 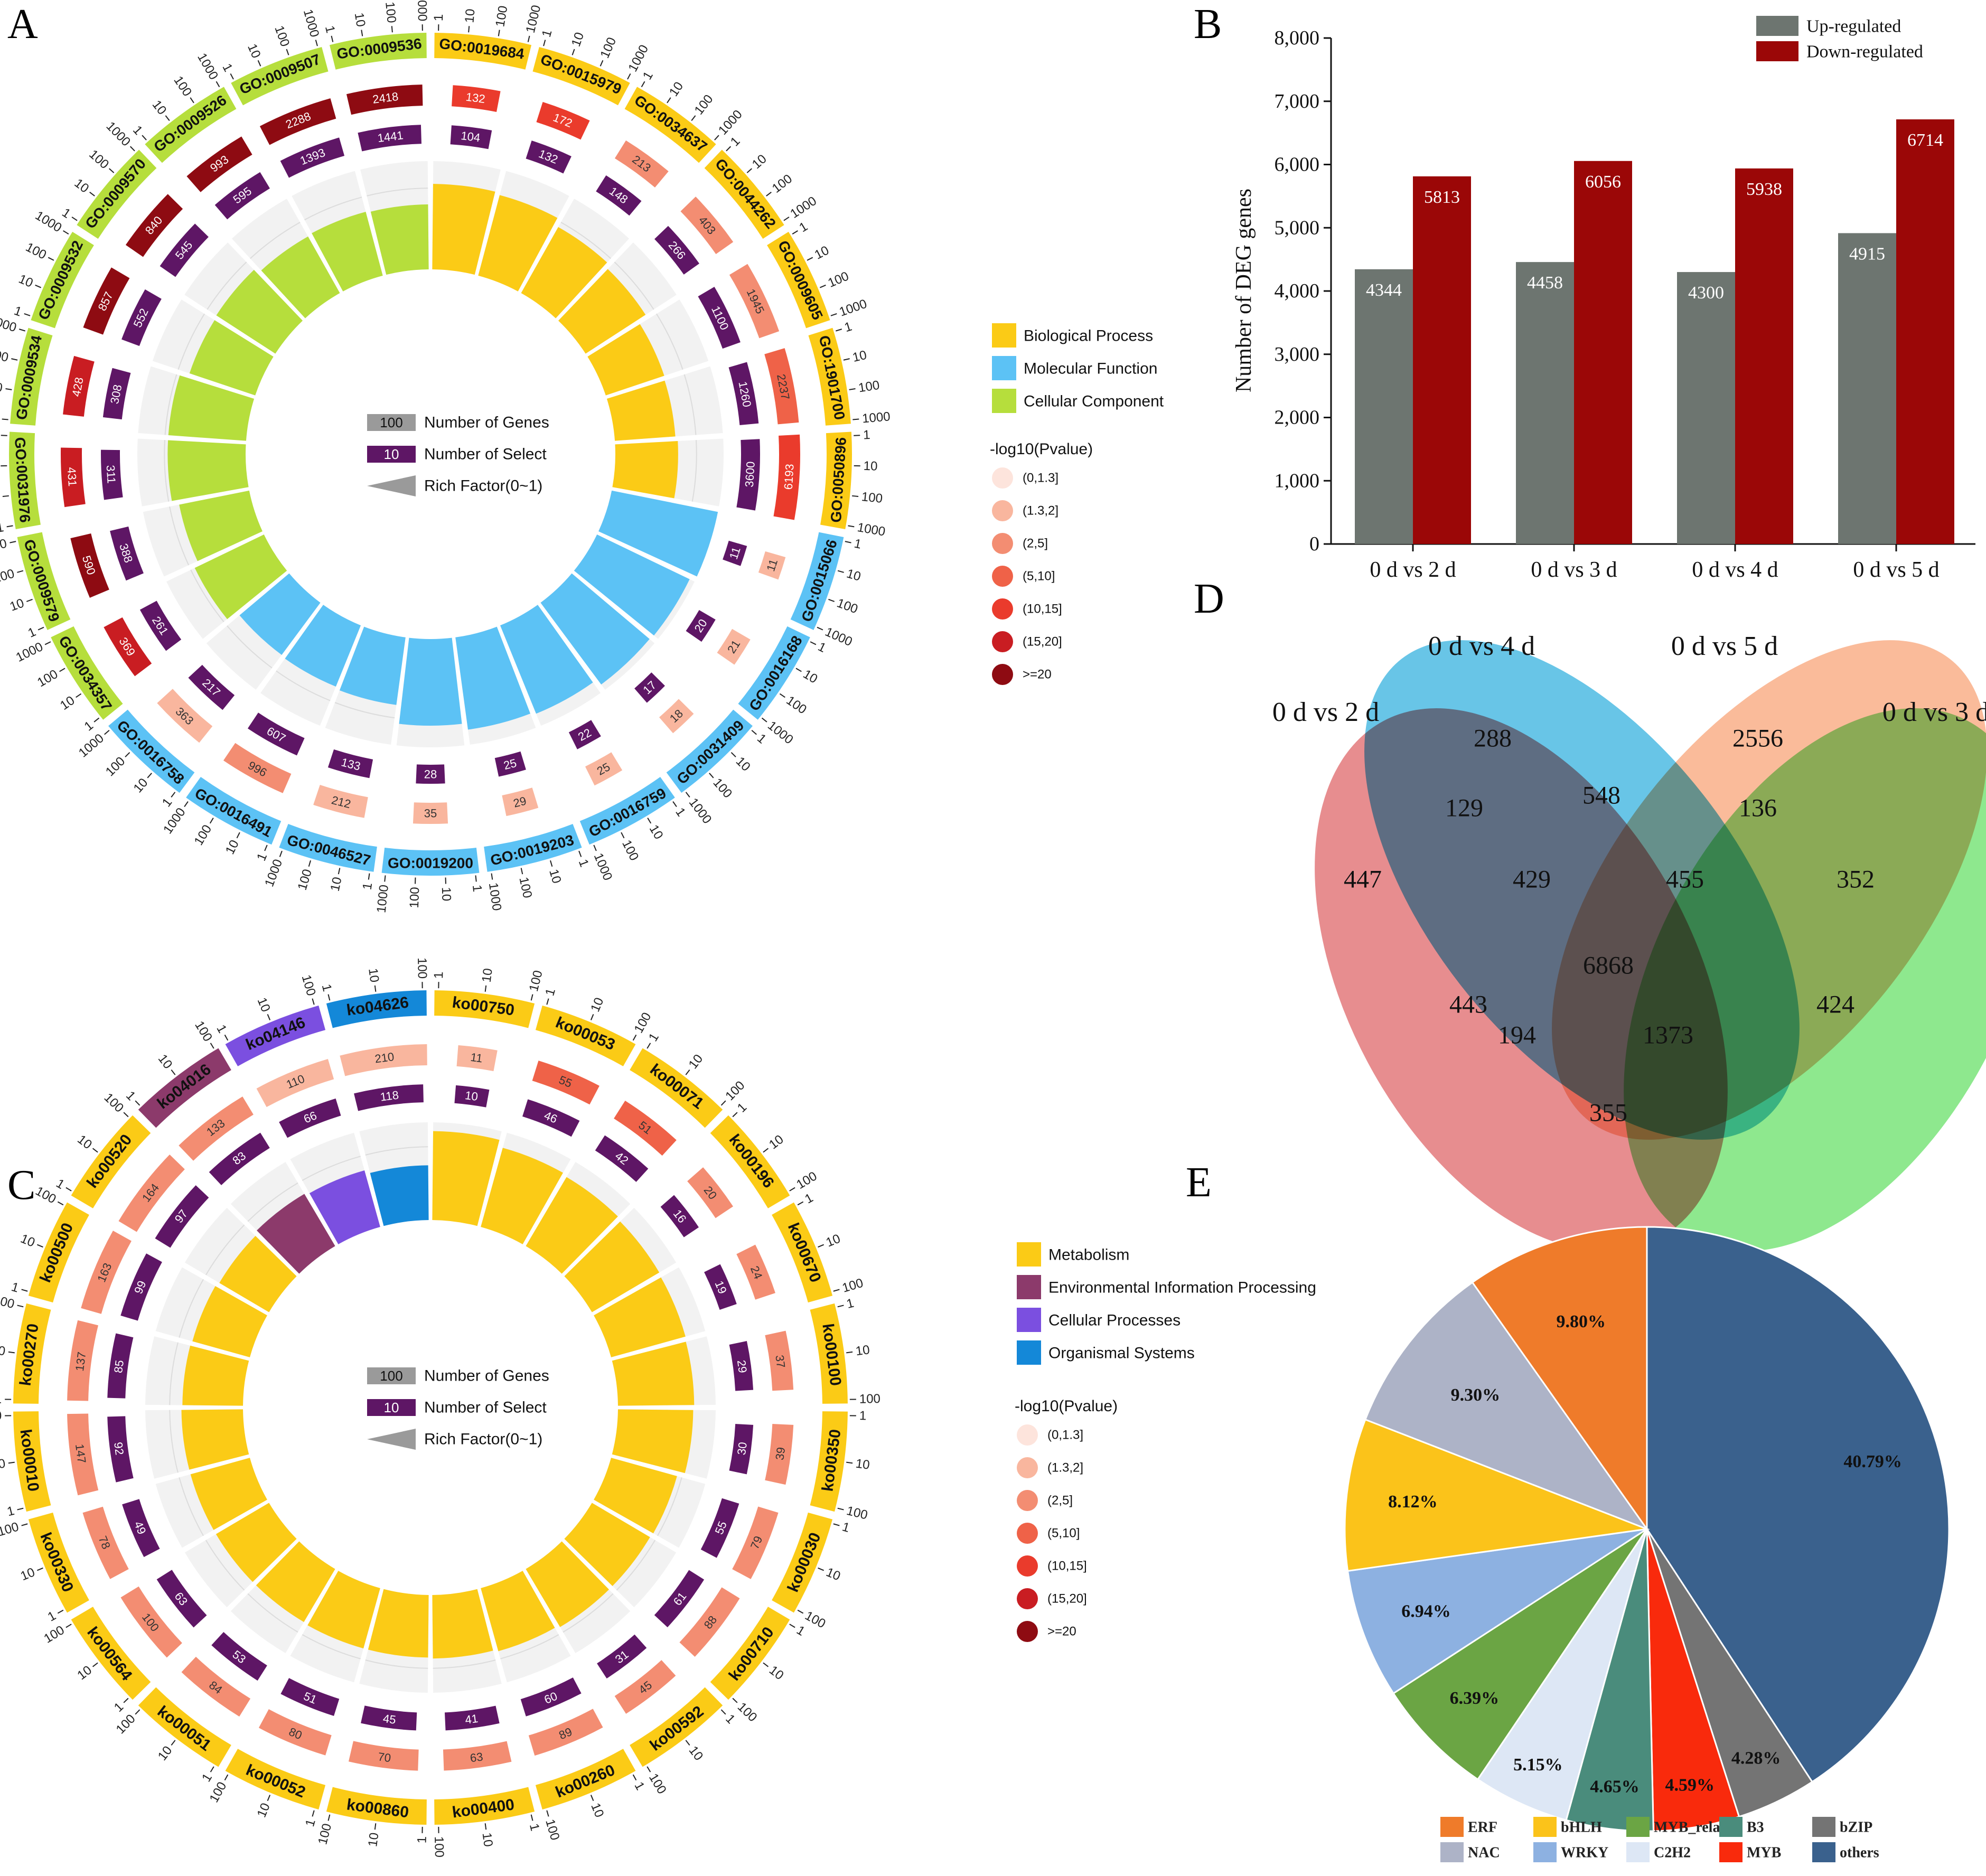 What do you see at coordinates (1442, 360) in the screenshot?
I see `bar-down-regulated` at bounding box center [1442, 360].